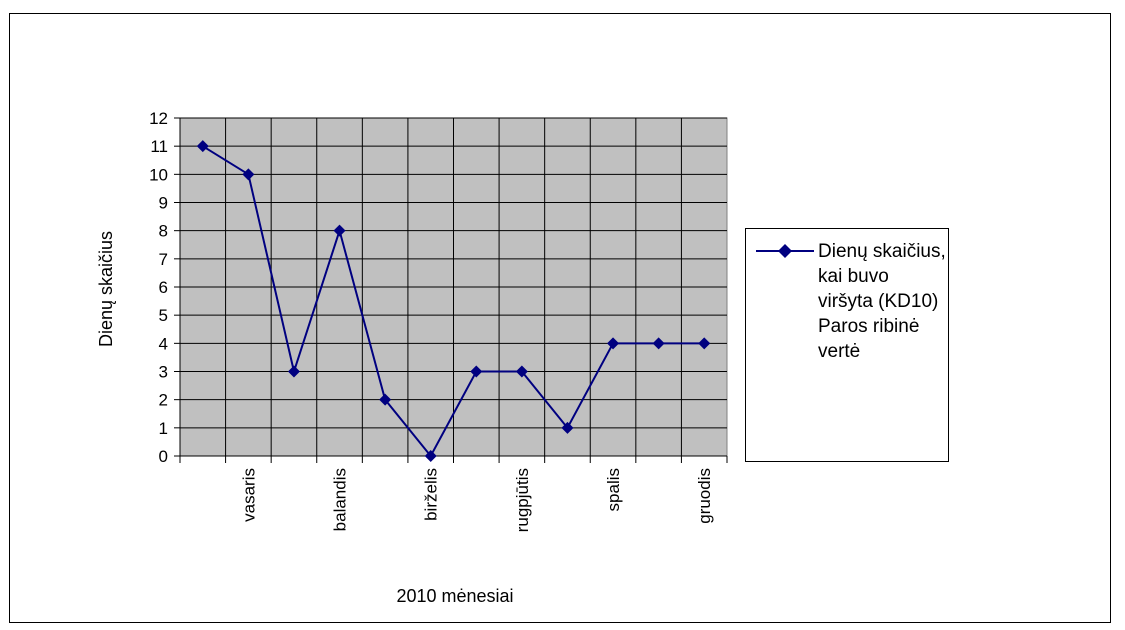 The width and height of the screenshot is (1125, 630). I want to click on y-tick-label: 3, so click(163, 372).